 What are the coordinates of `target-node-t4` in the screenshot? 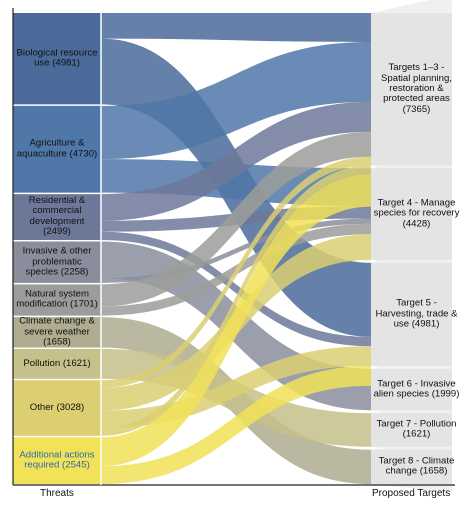 It's located at (411, 214).